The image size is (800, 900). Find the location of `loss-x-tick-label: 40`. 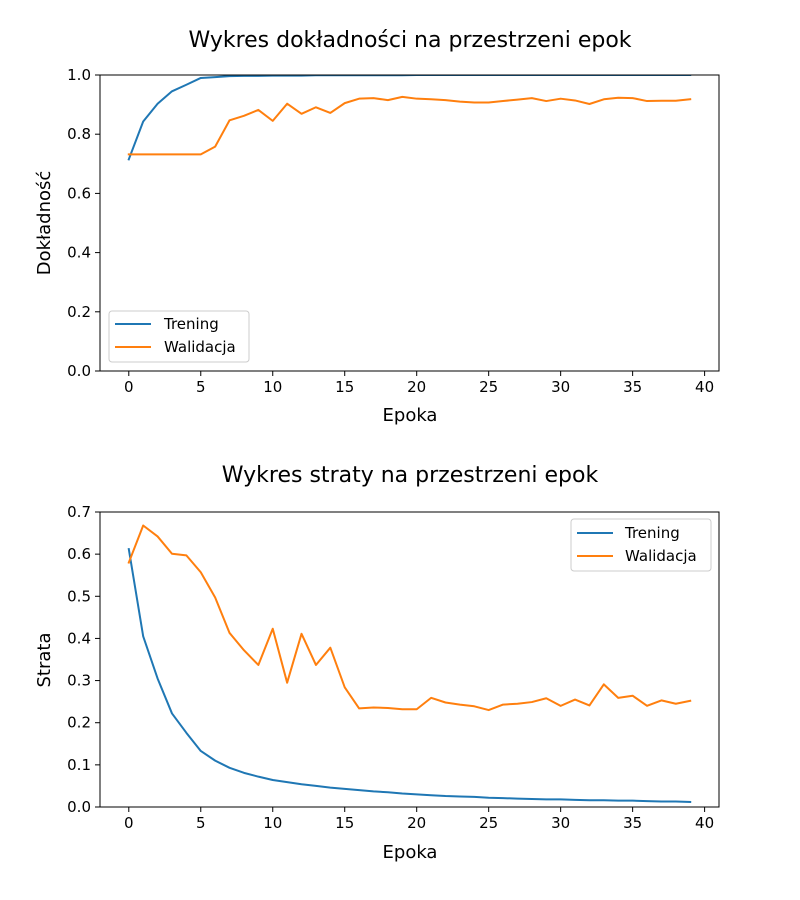

loss-x-tick-label: 40 is located at coordinates (704, 823).